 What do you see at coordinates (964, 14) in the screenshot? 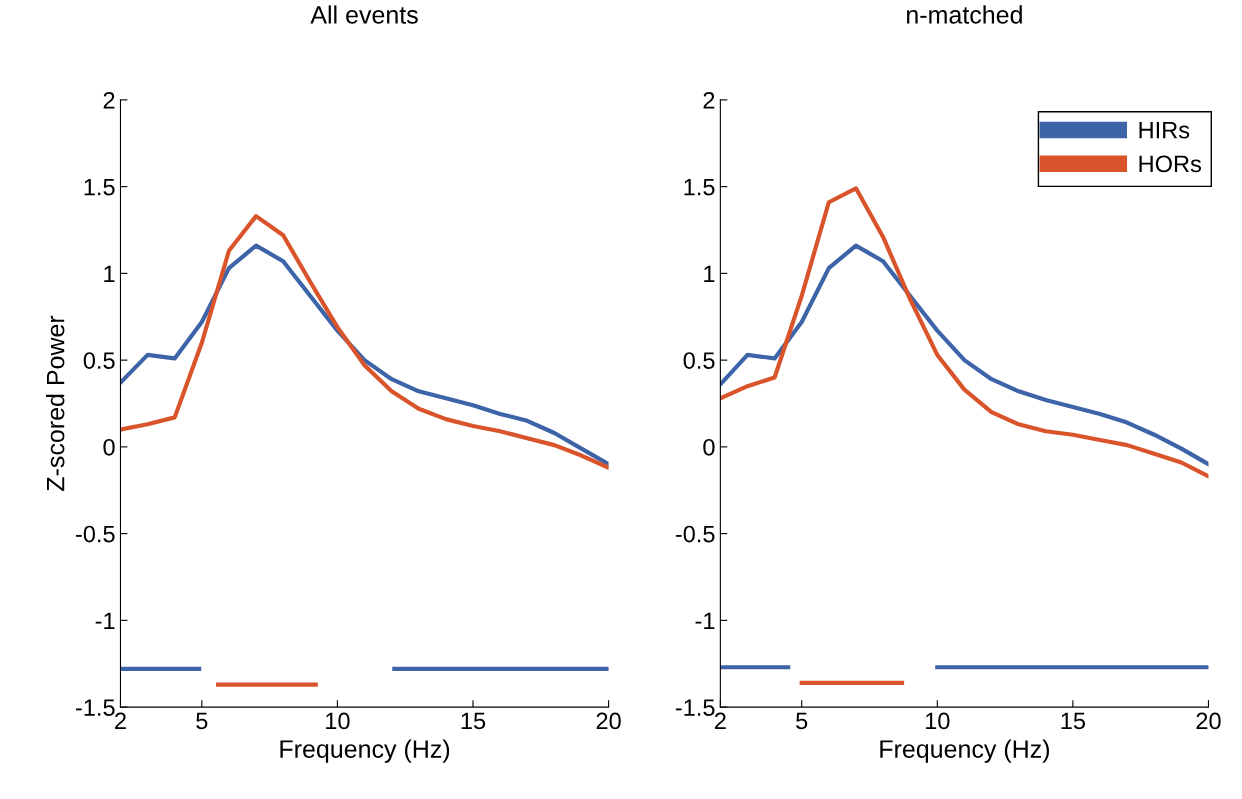
I see `chart-title: n-matched` at bounding box center [964, 14].